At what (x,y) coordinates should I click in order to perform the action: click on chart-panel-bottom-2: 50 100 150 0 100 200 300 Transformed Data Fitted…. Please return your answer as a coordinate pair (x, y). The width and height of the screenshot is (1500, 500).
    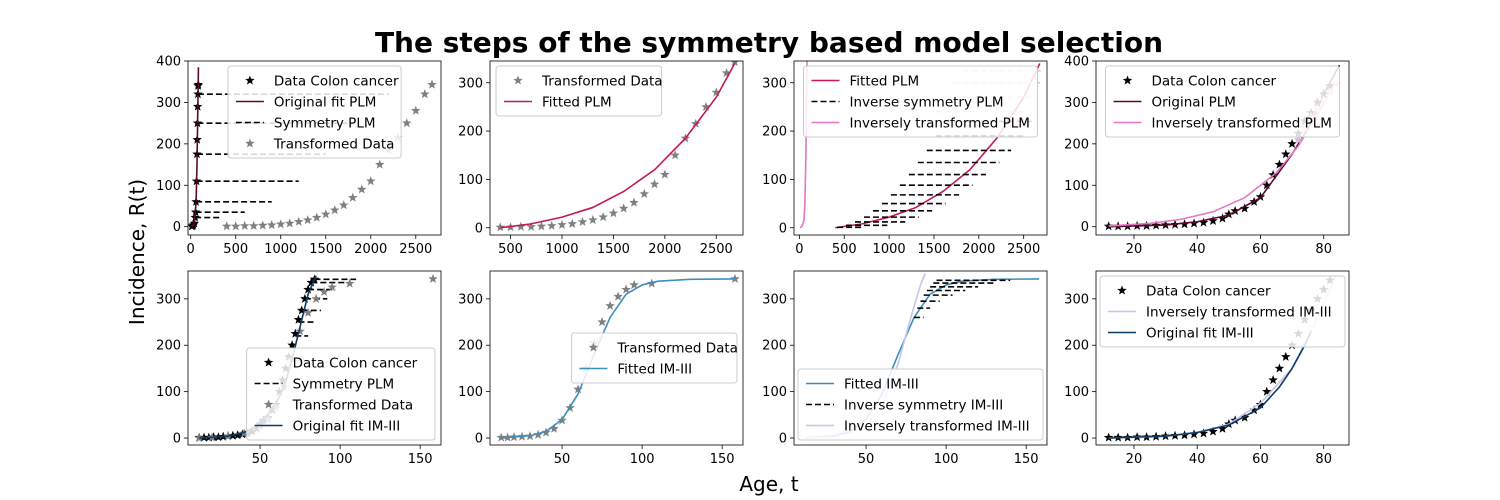
    Looking at the image, I should click on (601, 368).